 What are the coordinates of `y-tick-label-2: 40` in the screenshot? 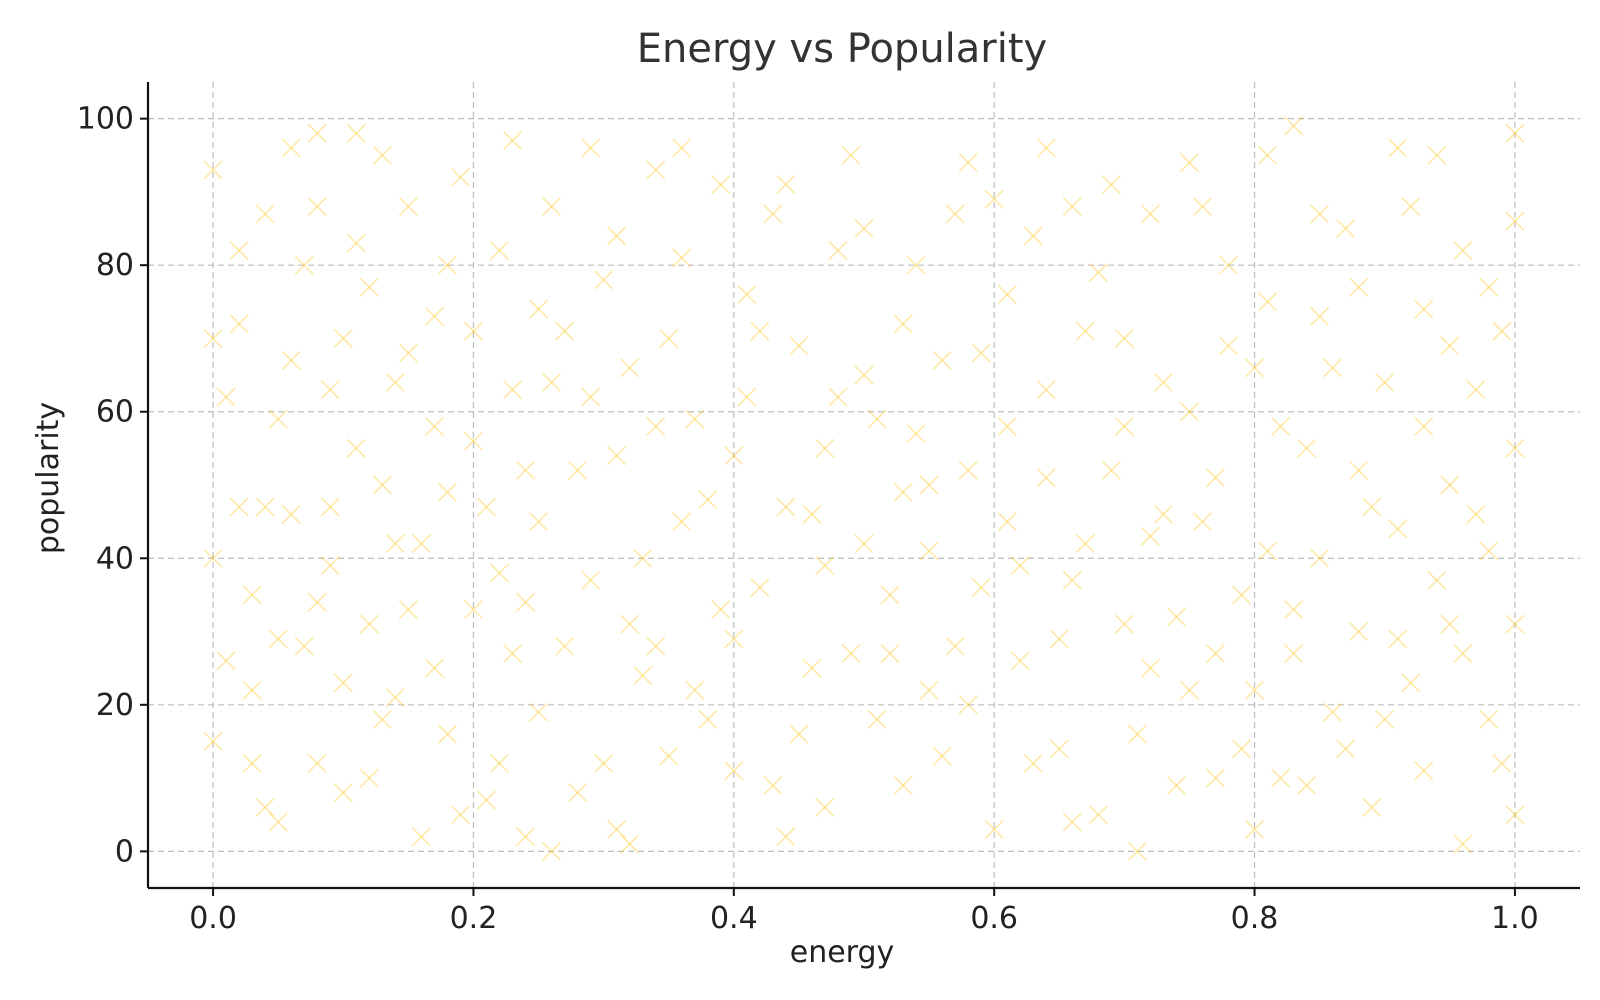 It's located at (115, 558).